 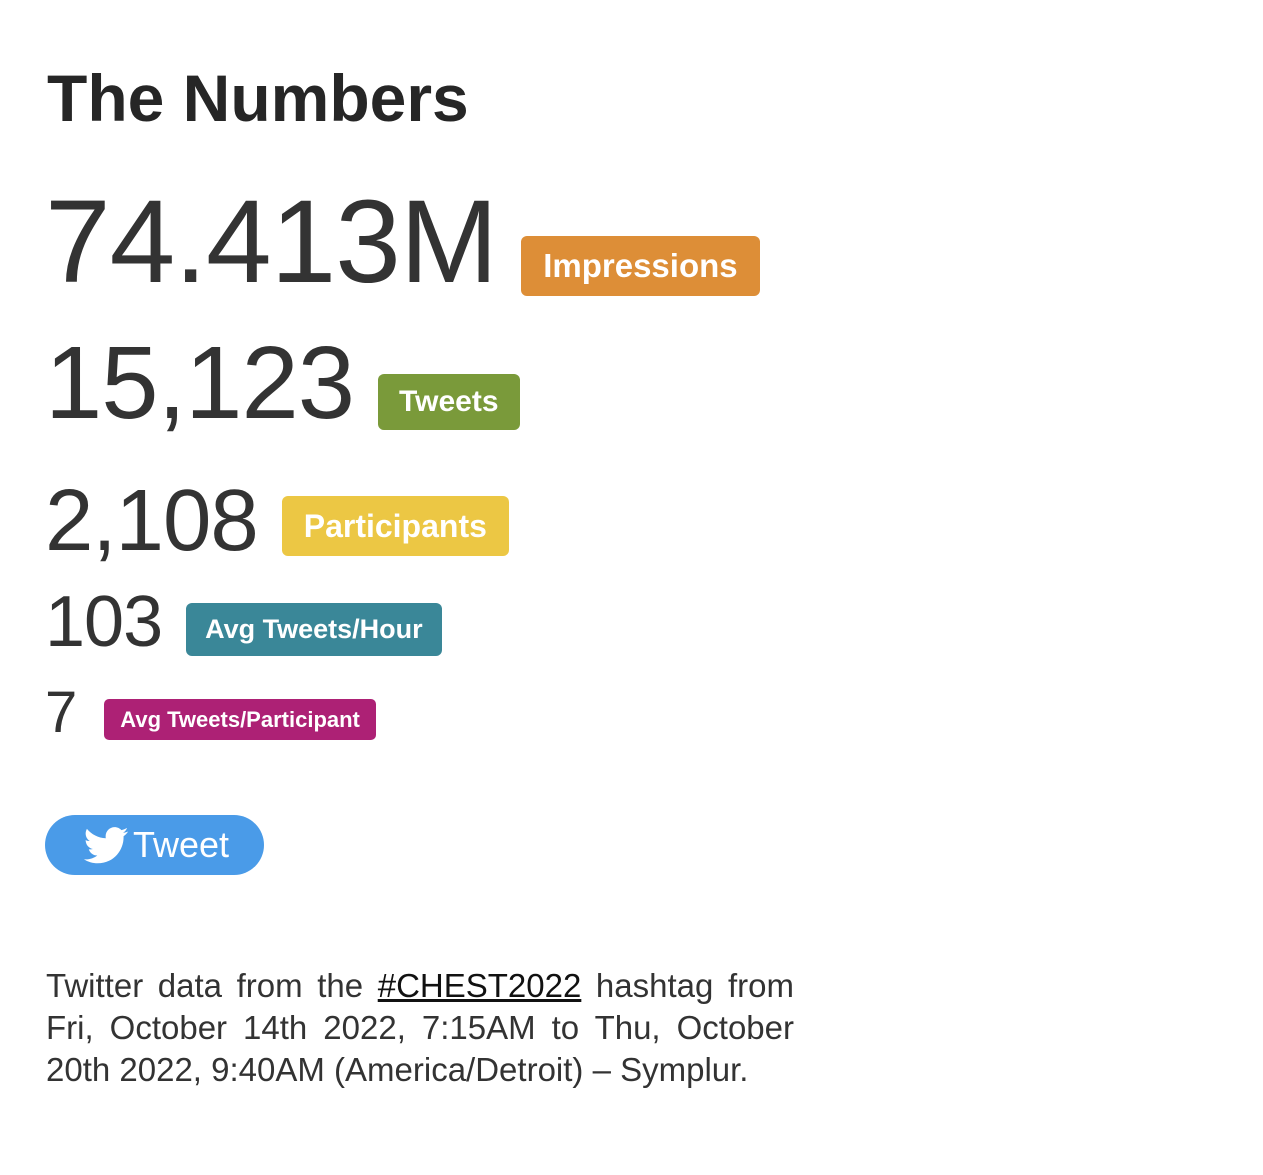 I want to click on stat-participants: 2,108 Participants, so click(x=277, y=521).